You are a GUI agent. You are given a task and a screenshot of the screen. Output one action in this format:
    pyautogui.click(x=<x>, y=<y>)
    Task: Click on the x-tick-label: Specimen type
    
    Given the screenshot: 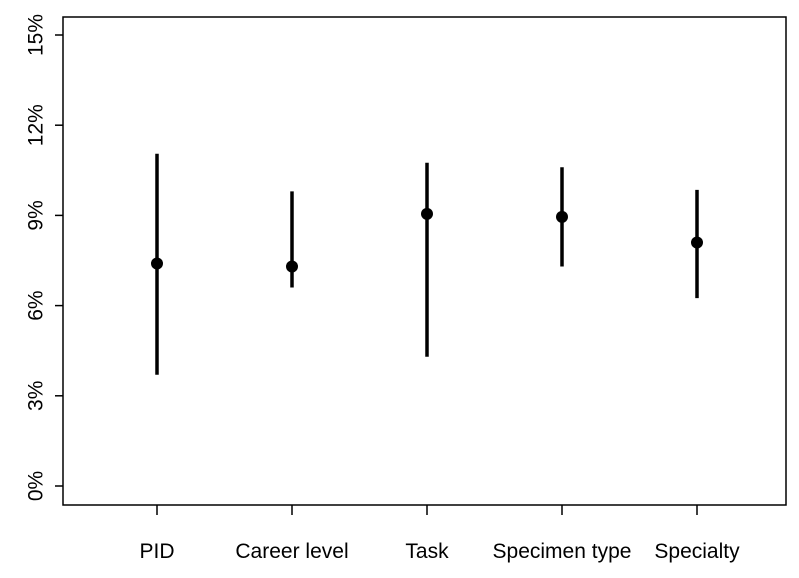 What is the action you would take?
    pyautogui.click(x=562, y=551)
    